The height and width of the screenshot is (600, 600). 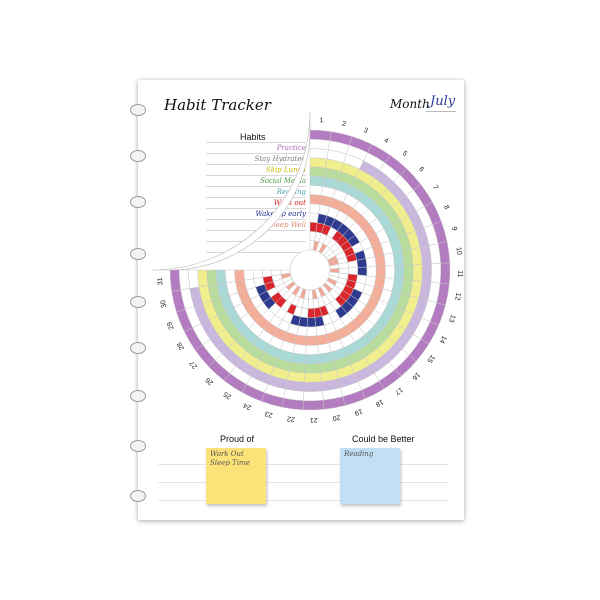 I want to click on day-number: 29, so click(x=170, y=326).